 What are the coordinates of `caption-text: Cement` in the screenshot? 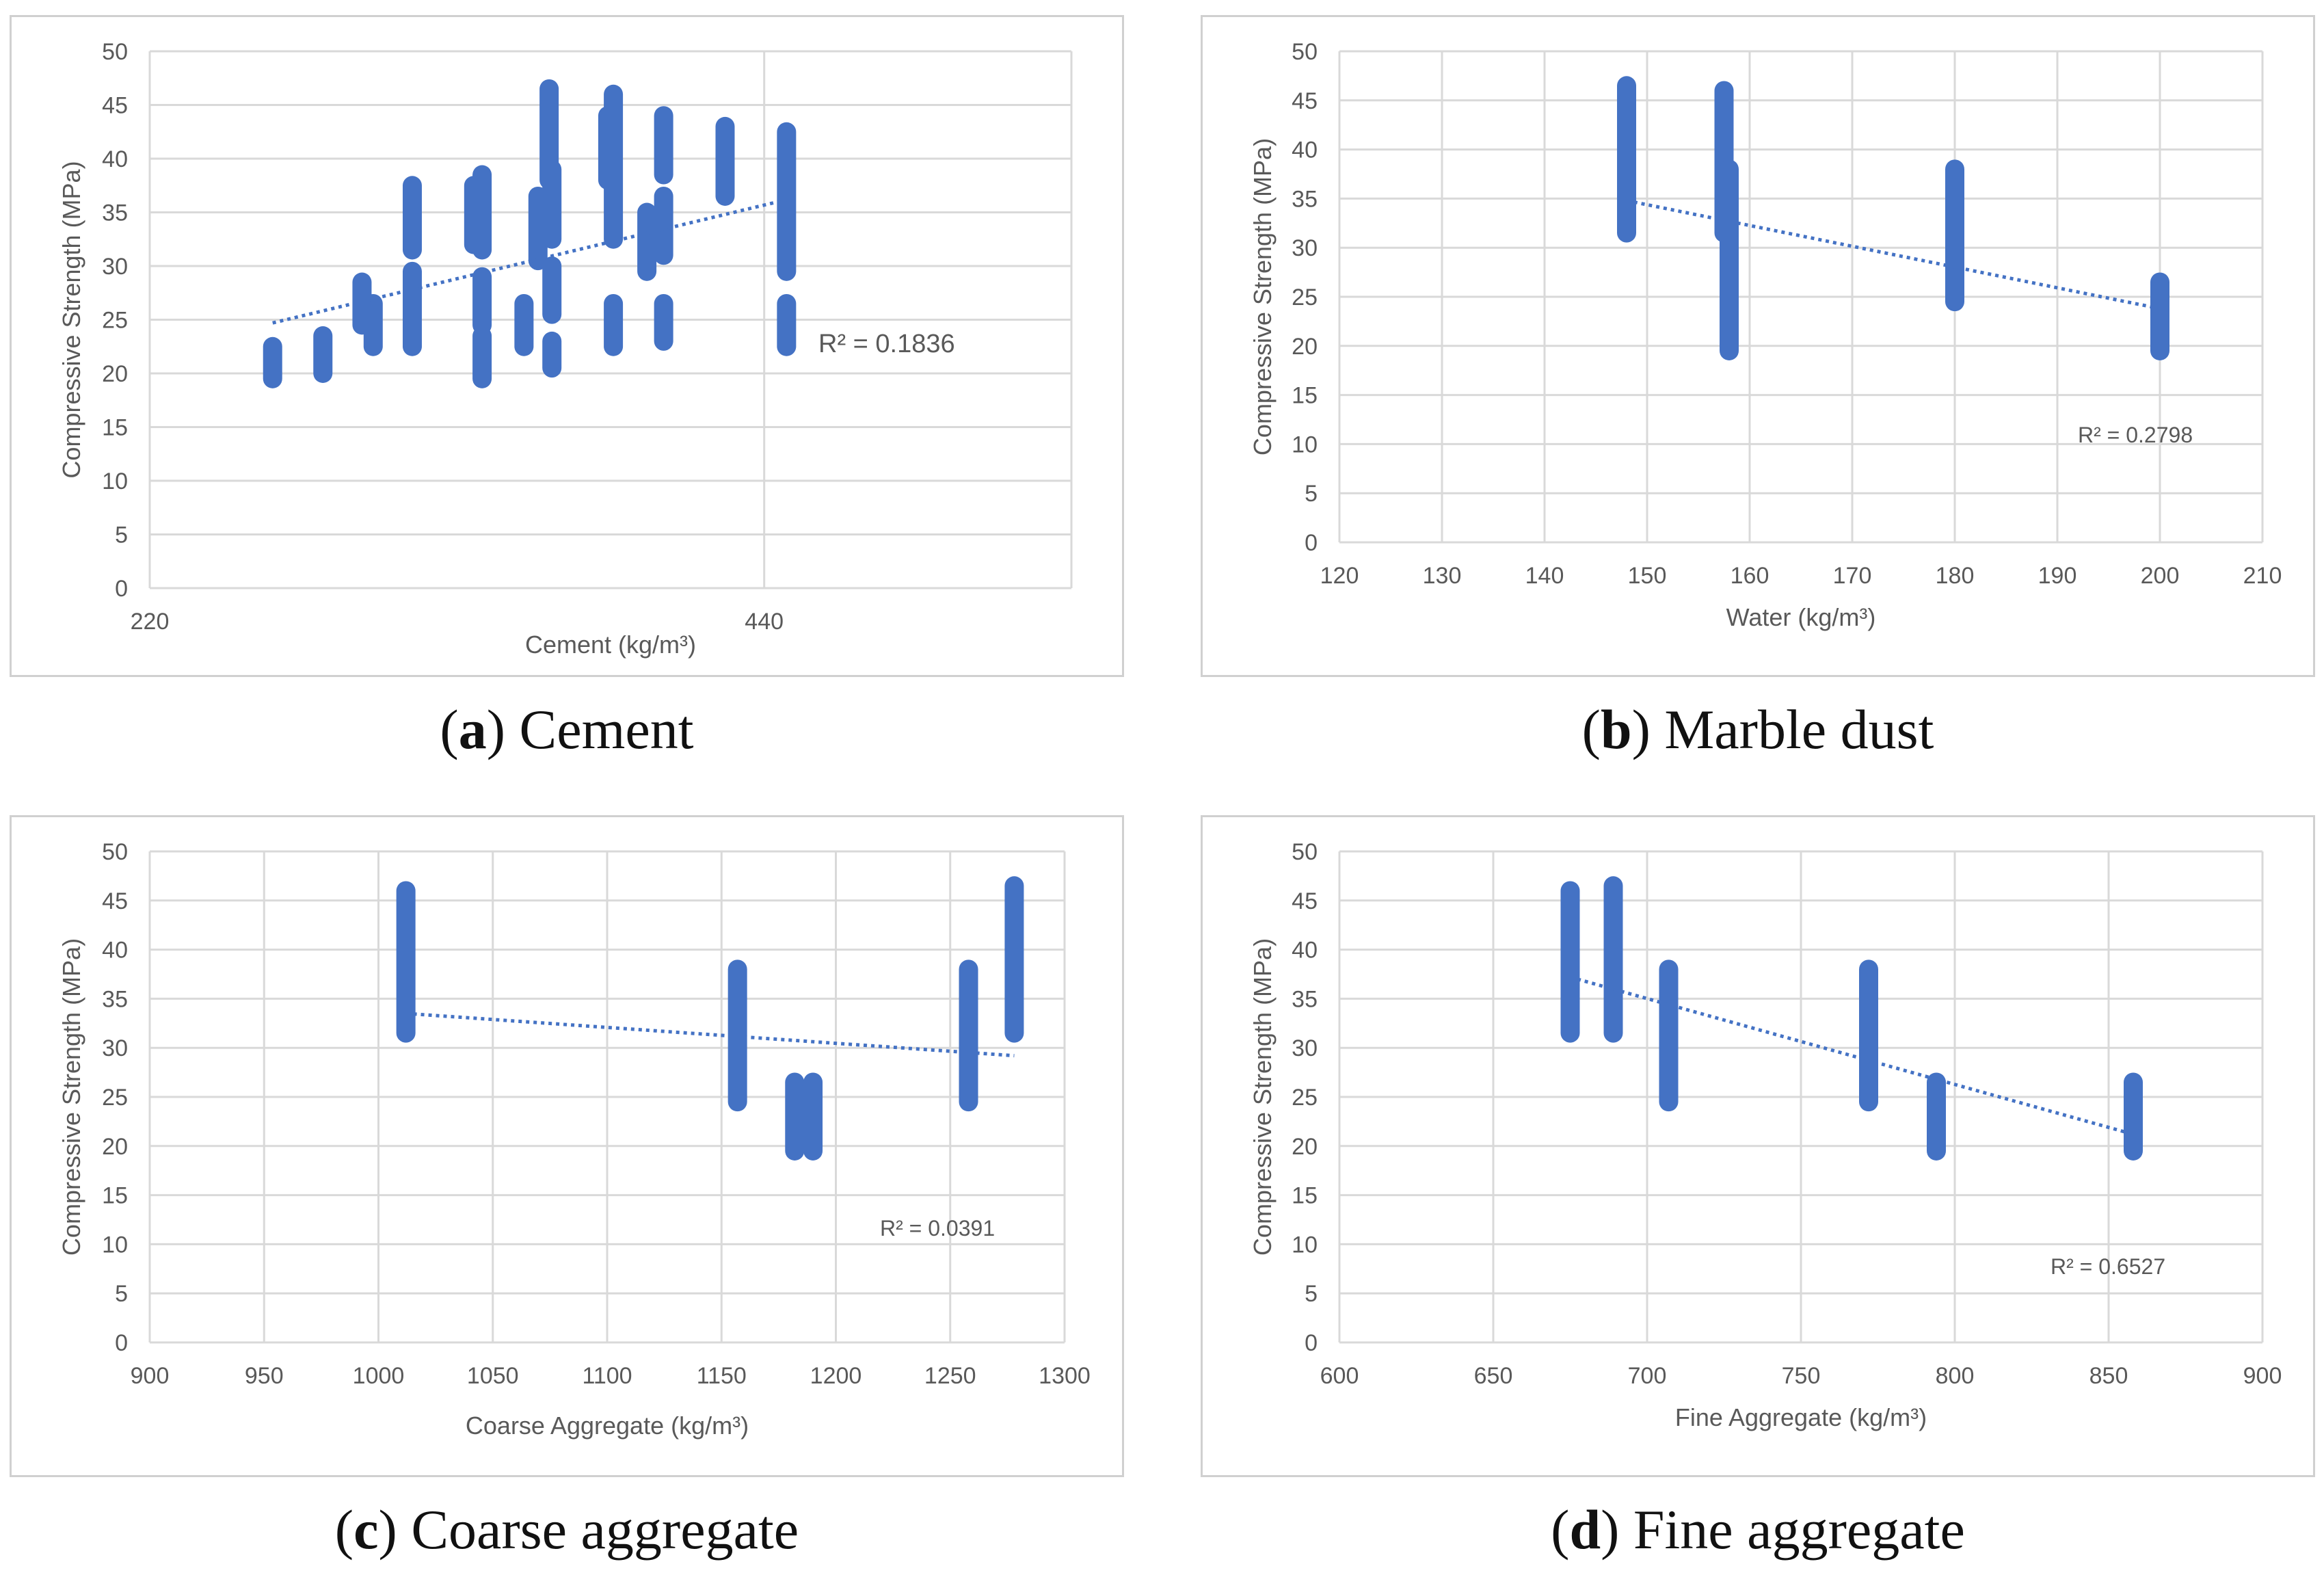 It's located at (606, 729).